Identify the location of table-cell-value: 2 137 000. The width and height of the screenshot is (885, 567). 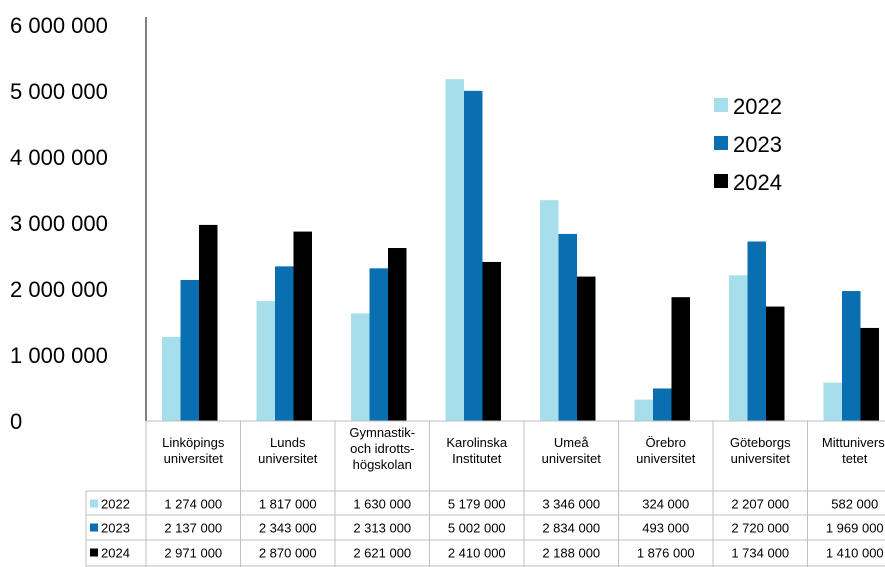
(193, 528).